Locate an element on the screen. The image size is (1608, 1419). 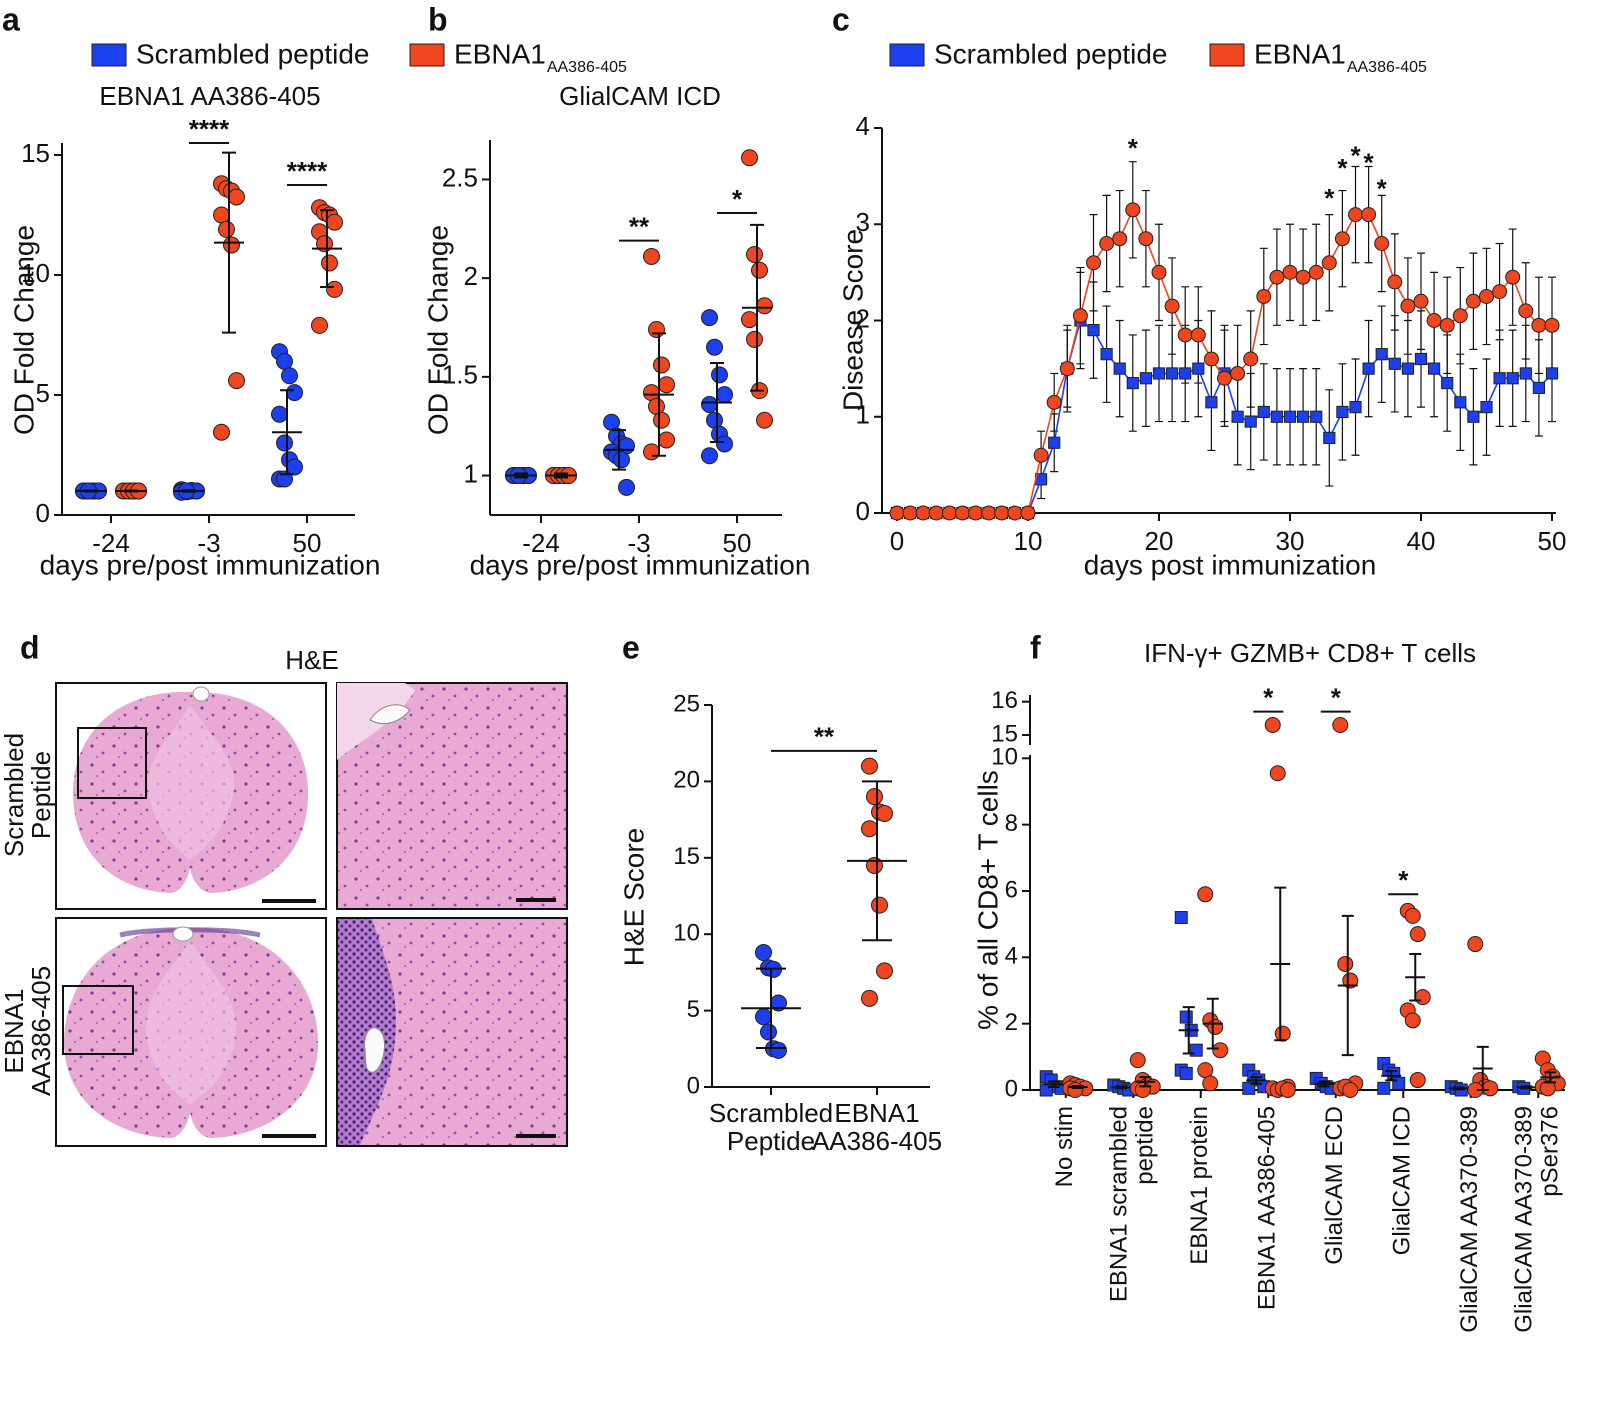
y-axis-label: H&E Score is located at coordinates (633, 897).